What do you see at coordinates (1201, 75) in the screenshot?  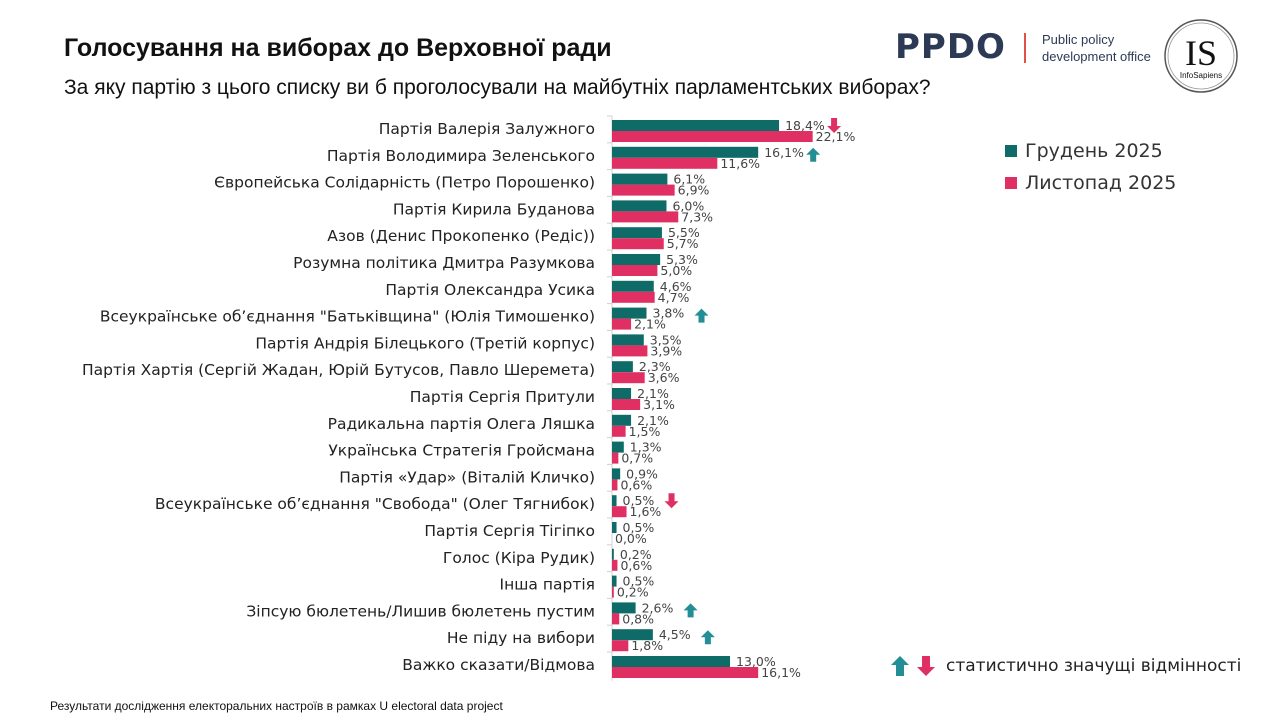 I see `svg-text: InfoSapiens` at bounding box center [1201, 75].